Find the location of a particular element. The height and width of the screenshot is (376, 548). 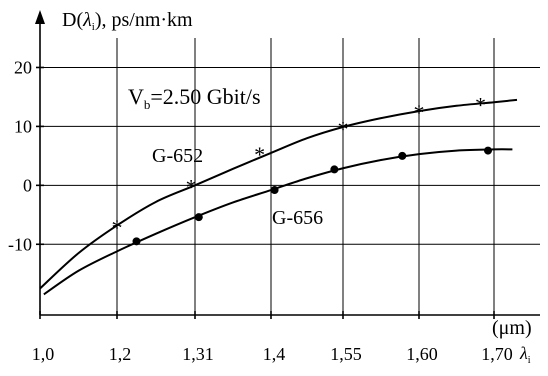

point-g652-4: * is located at coordinates (419, 112).